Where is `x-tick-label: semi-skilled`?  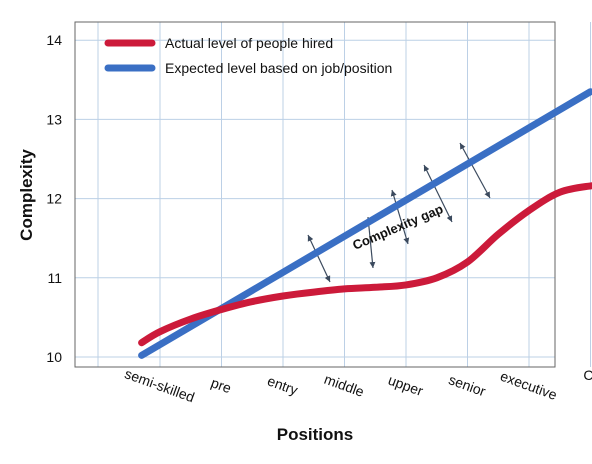 x-tick-label: semi-skilled is located at coordinates (160, 385).